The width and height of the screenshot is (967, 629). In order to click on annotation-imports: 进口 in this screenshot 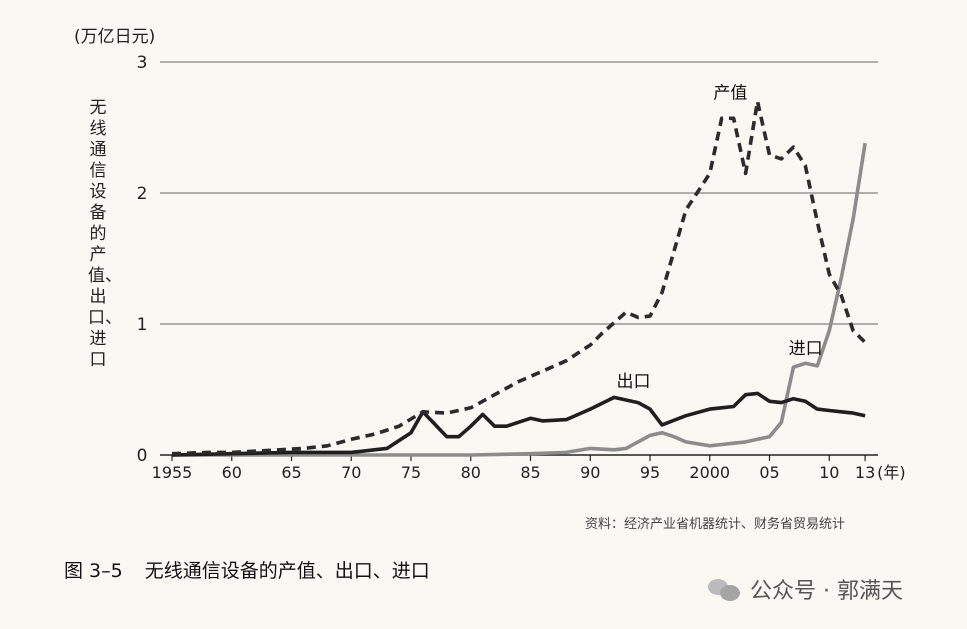, I will do `click(806, 349)`.